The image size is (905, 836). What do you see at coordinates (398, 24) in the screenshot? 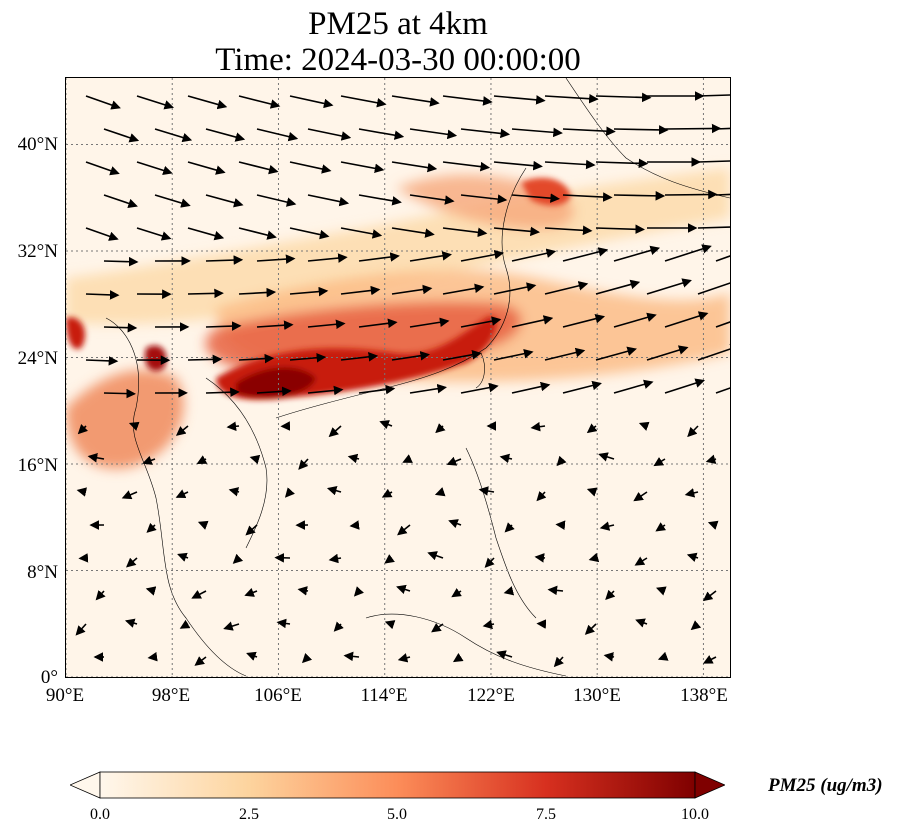
I see `map-title: PM25 at 4km` at bounding box center [398, 24].